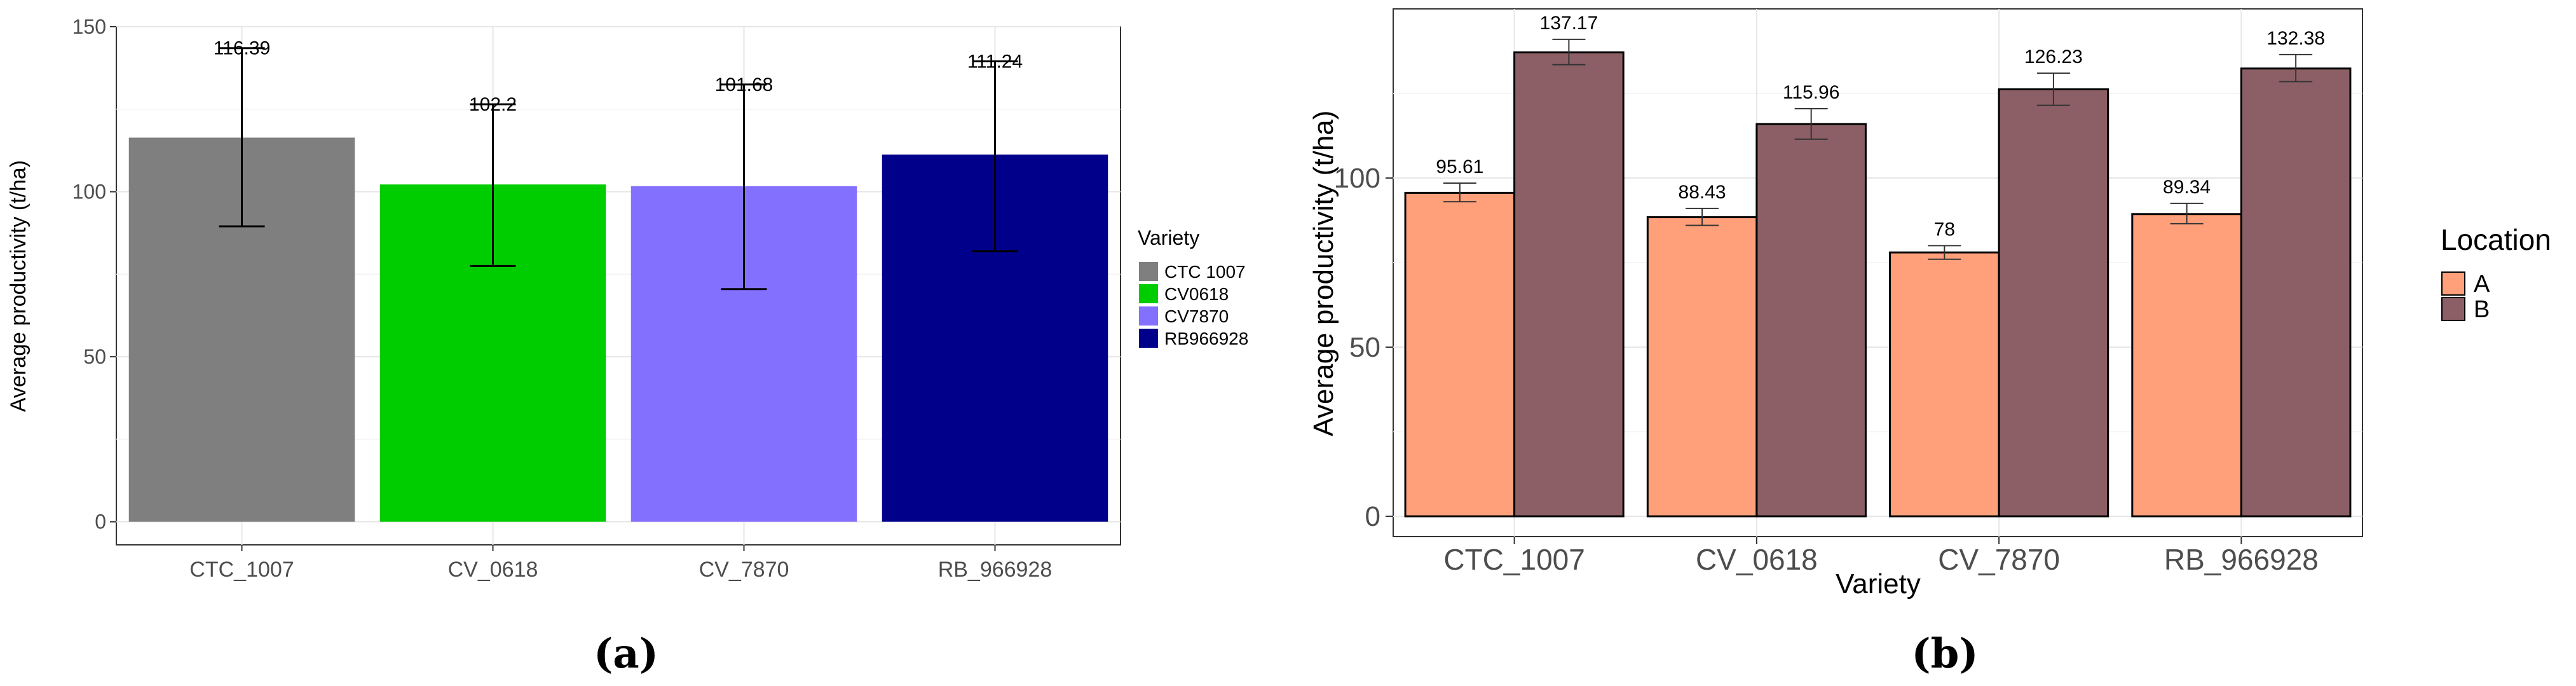 The height and width of the screenshot is (686, 2576). What do you see at coordinates (1460, 354) in the screenshot?
I see `bar-ctc-1007-a` at bounding box center [1460, 354].